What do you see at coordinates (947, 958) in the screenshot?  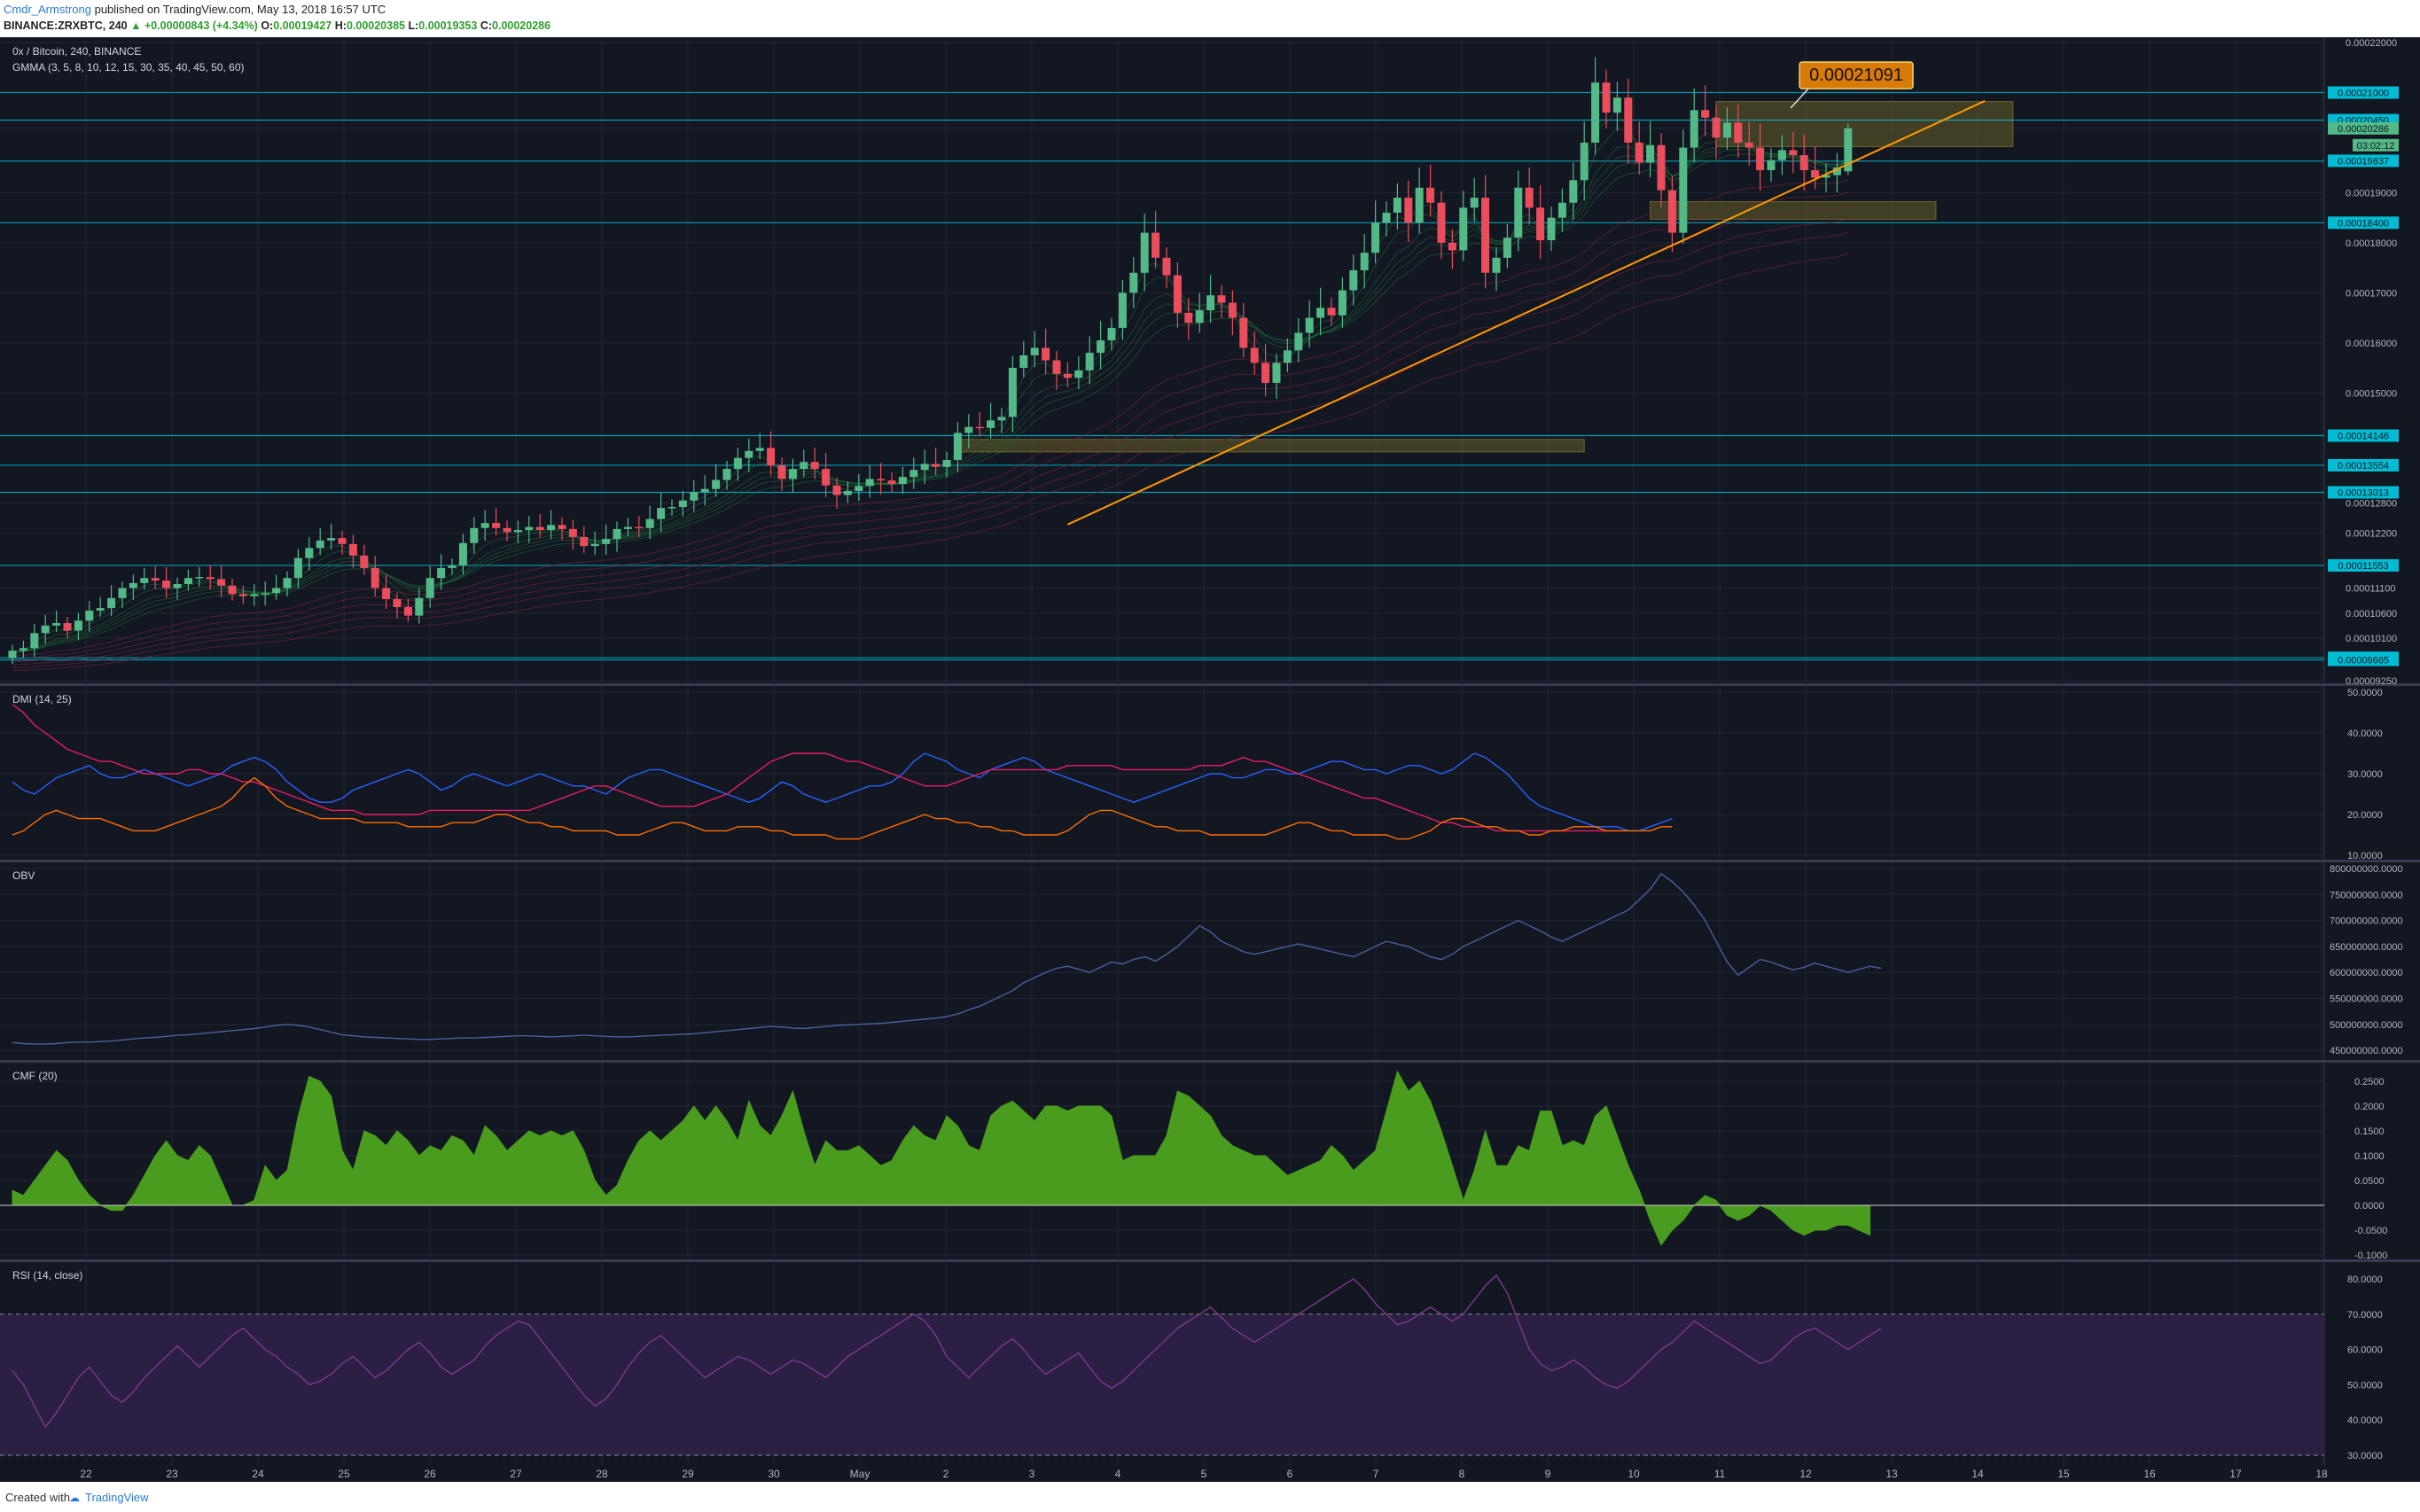 I see `obv-series-line` at bounding box center [947, 958].